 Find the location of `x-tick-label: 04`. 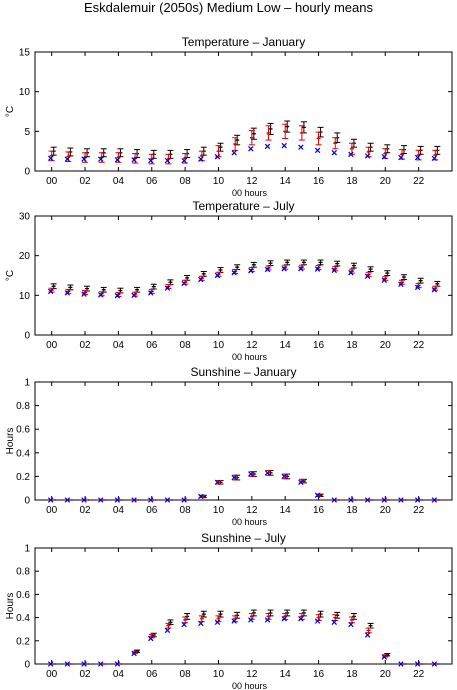

x-tick-label: 04 is located at coordinates (119, 674).